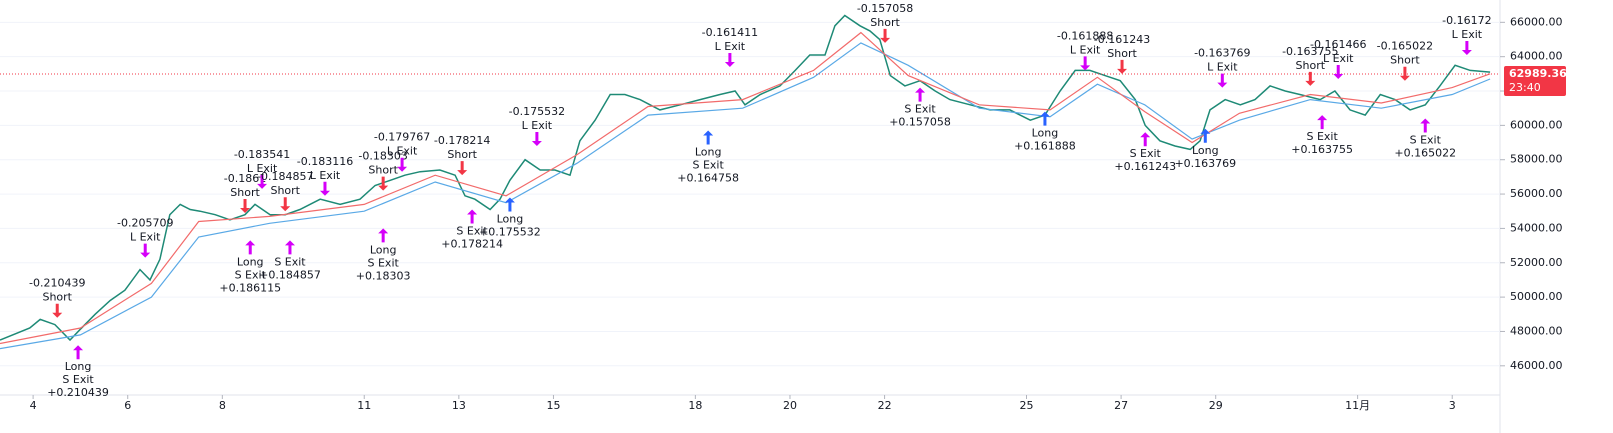 Image resolution: width=1613 pixels, height=433 pixels. Describe the element at coordinates (1536, 193) in the screenshot. I see `y-tick-label: 56000.00` at that location.